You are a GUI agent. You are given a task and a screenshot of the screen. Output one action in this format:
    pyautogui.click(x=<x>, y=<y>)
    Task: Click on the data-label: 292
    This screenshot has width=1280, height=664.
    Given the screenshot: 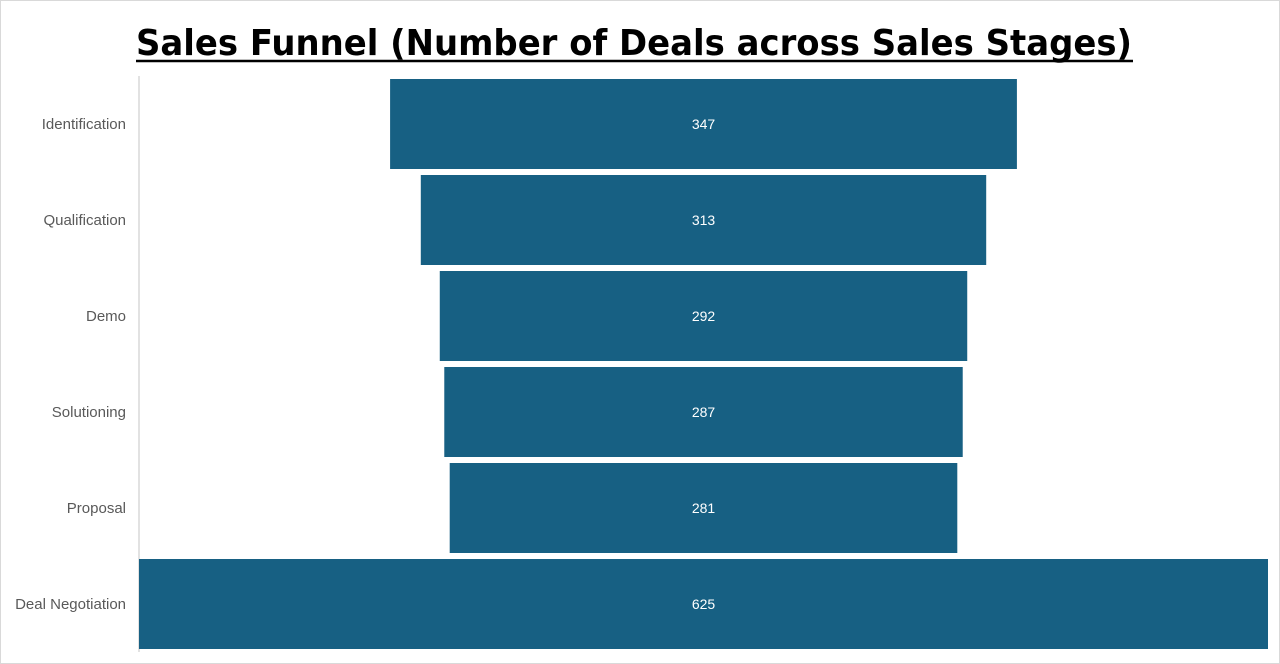 What is the action you would take?
    pyautogui.click(x=704, y=316)
    